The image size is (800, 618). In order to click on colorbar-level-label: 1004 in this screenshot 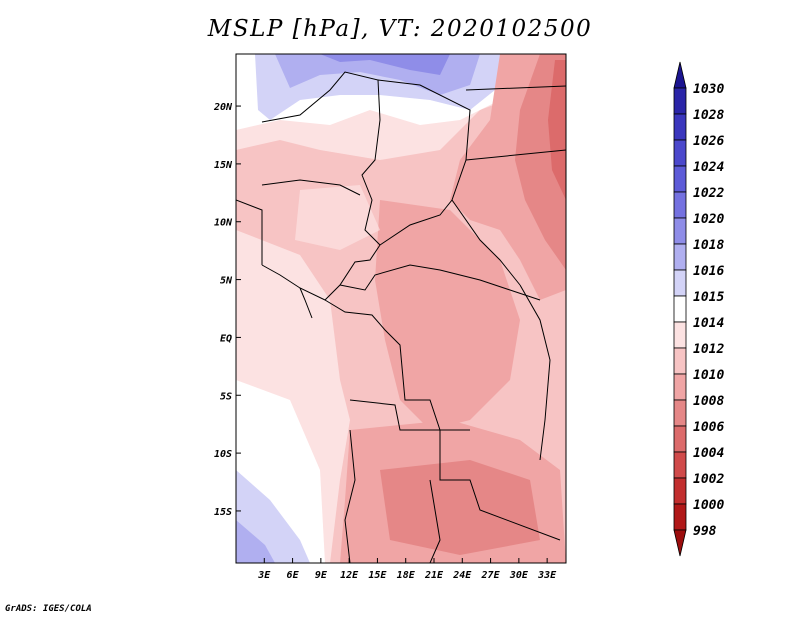, I will do `click(708, 453)`.